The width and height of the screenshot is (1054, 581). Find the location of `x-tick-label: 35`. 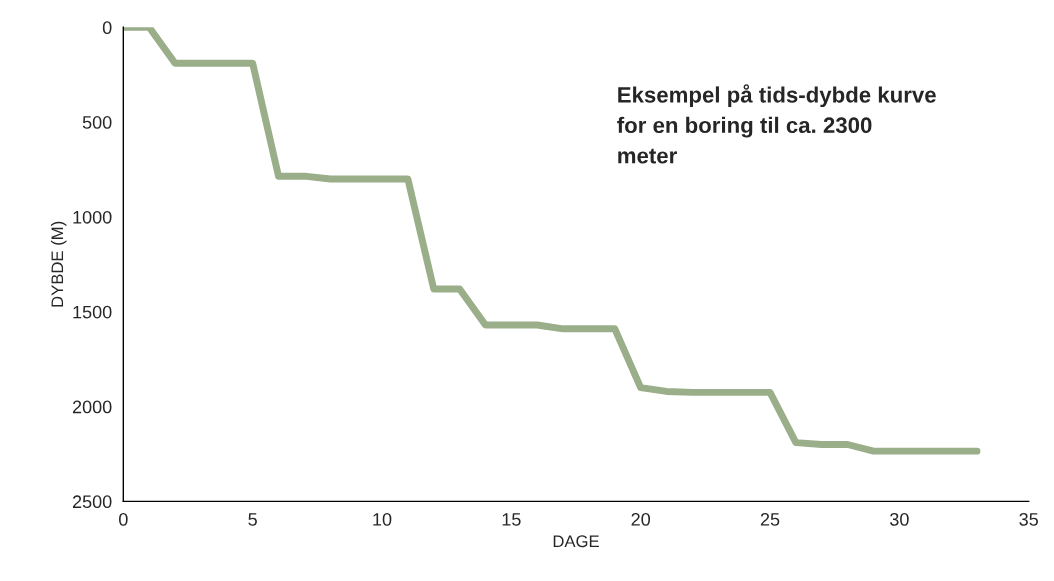

x-tick-label: 35 is located at coordinates (1028, 519).